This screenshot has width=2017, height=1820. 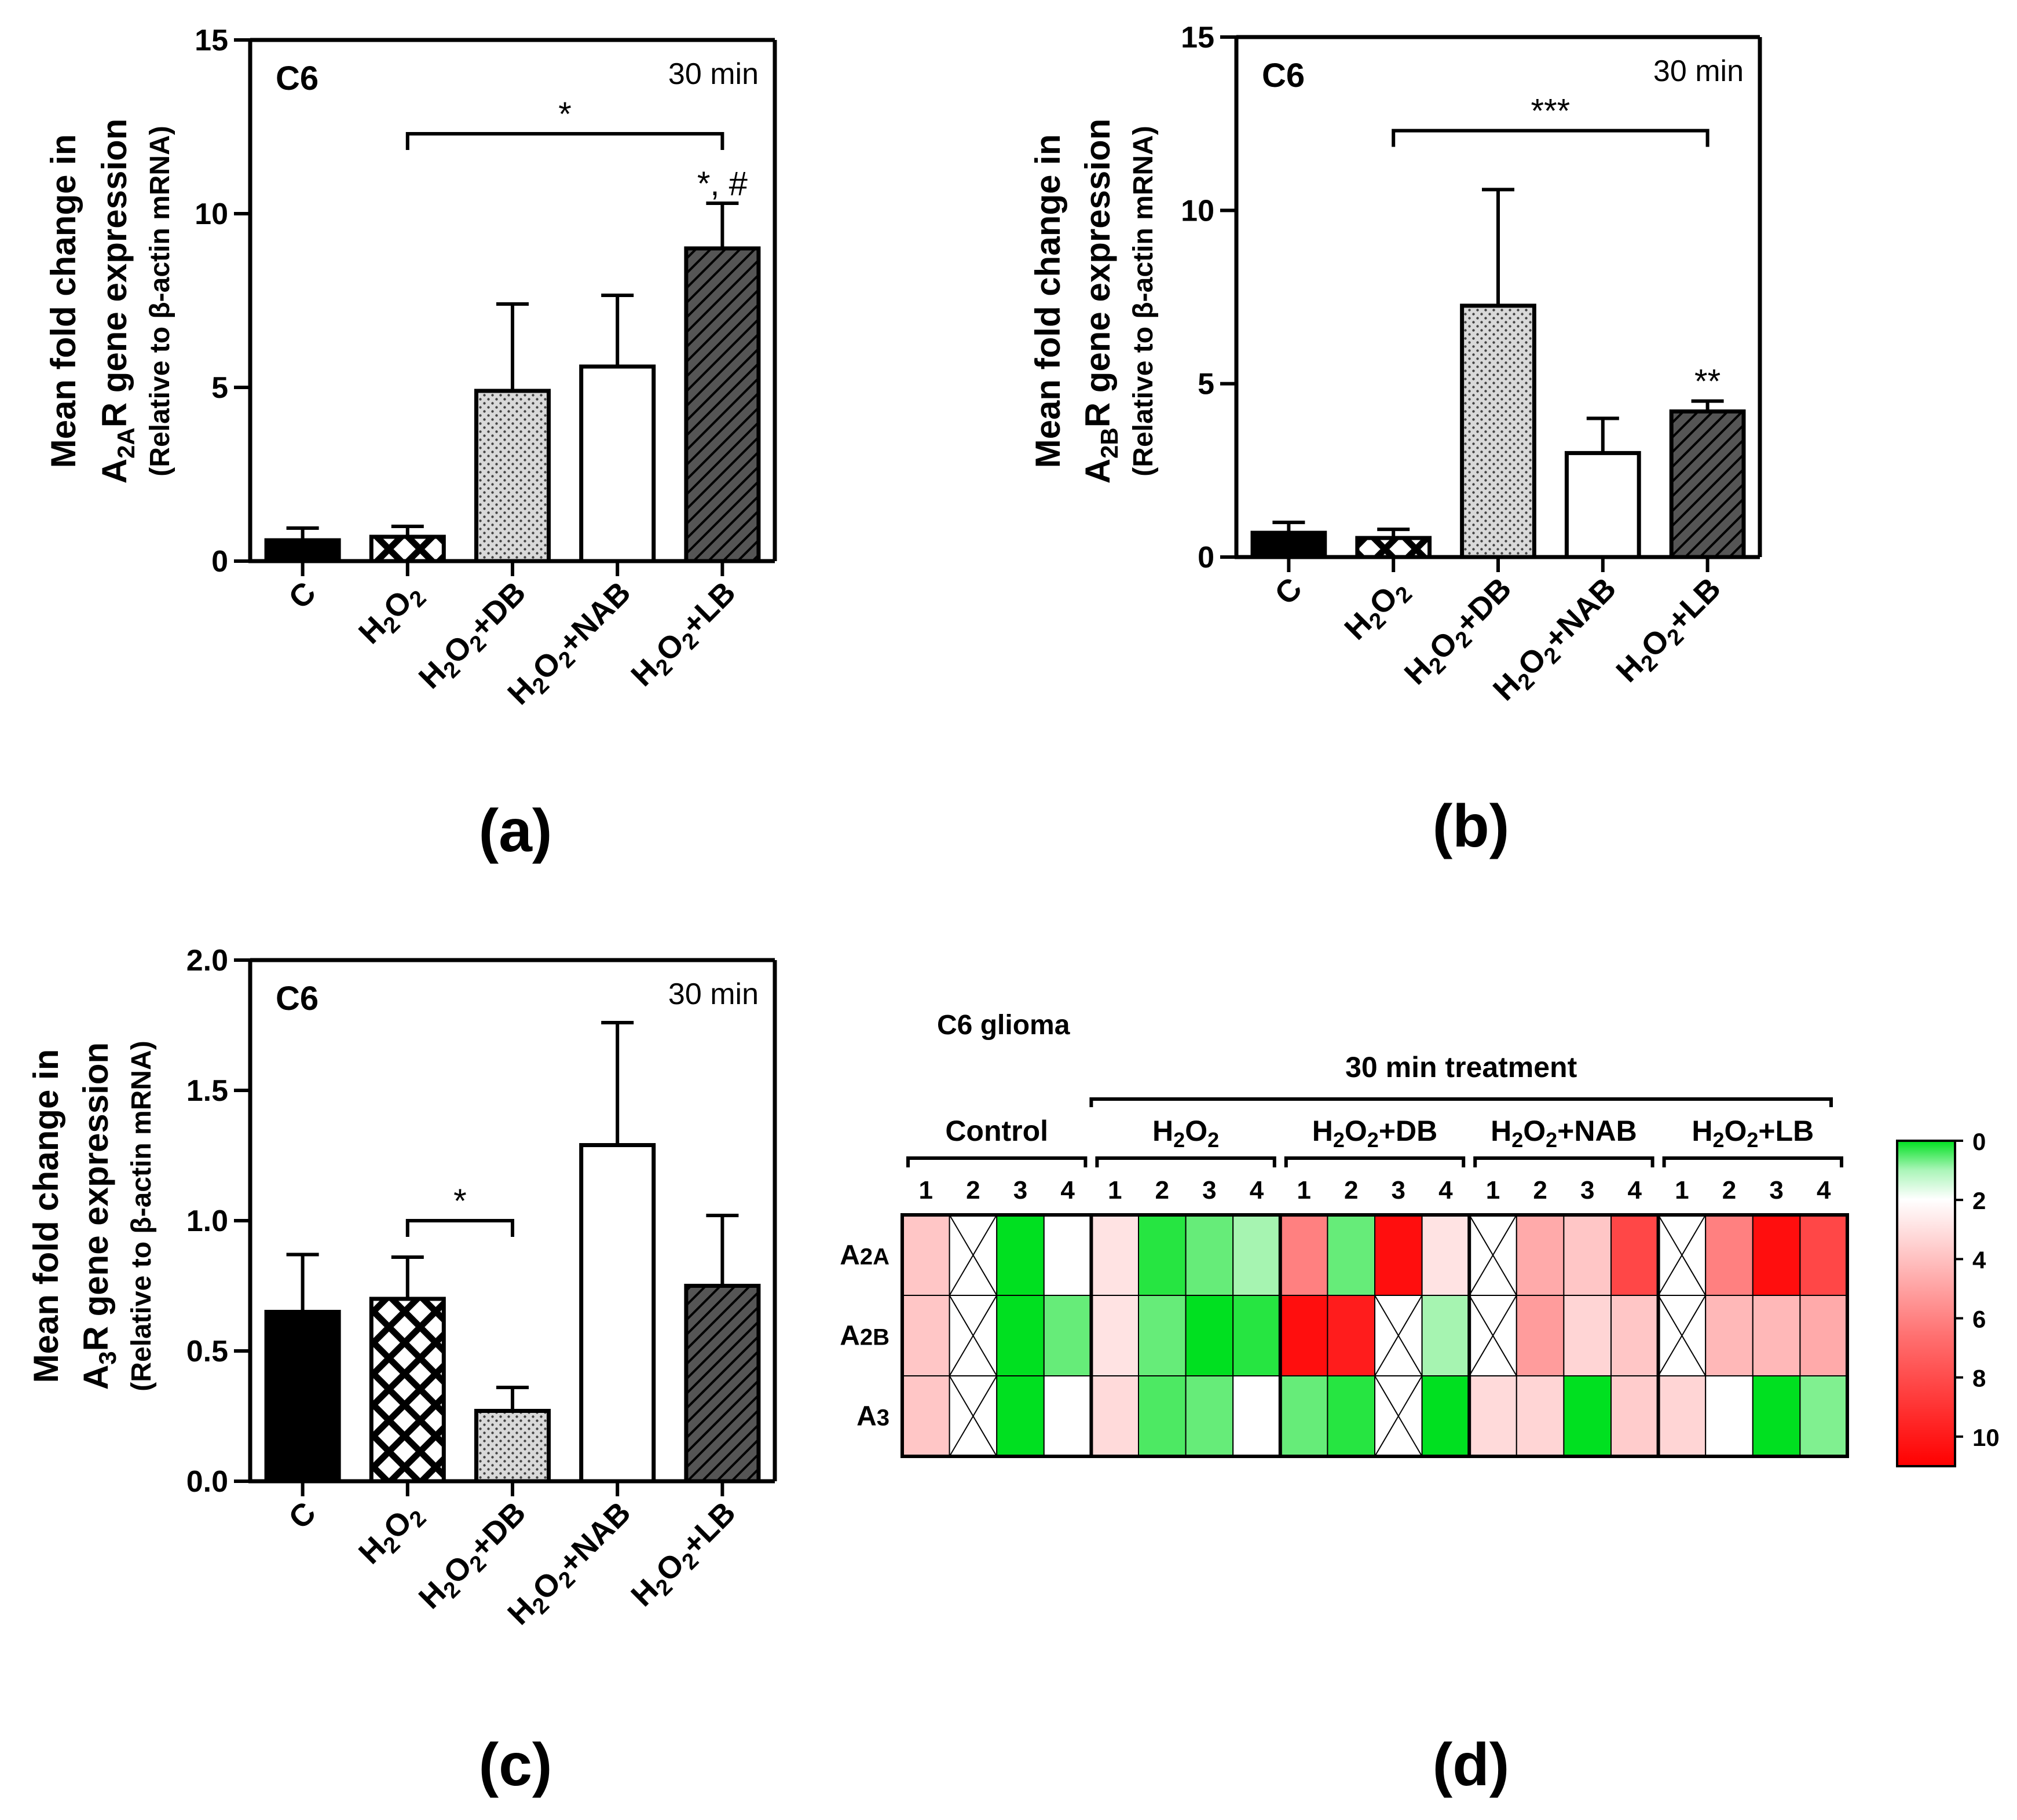 What do you see at coordinates (1283, 75) in the screenshot?
I see `cell-line-label: C6` at bounding box center [1283, 75].